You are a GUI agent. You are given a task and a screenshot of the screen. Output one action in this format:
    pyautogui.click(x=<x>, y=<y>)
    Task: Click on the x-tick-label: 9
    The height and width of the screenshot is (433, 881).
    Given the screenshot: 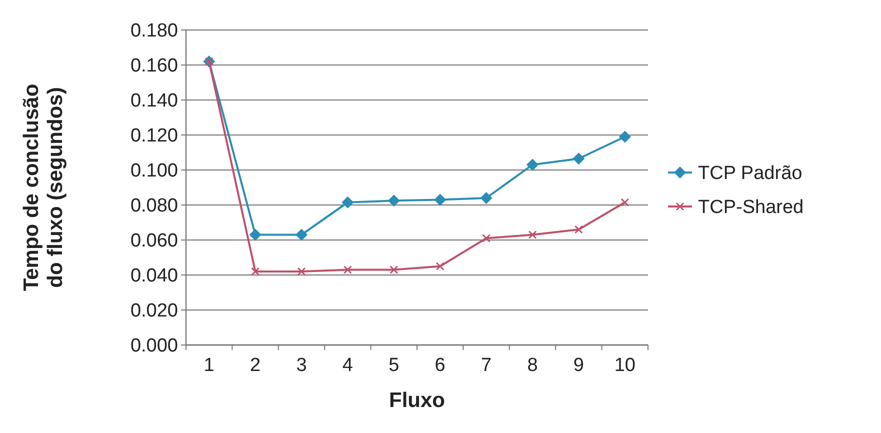 What is the action you would take?
    pyautogui.click(x=578, y=365)
    